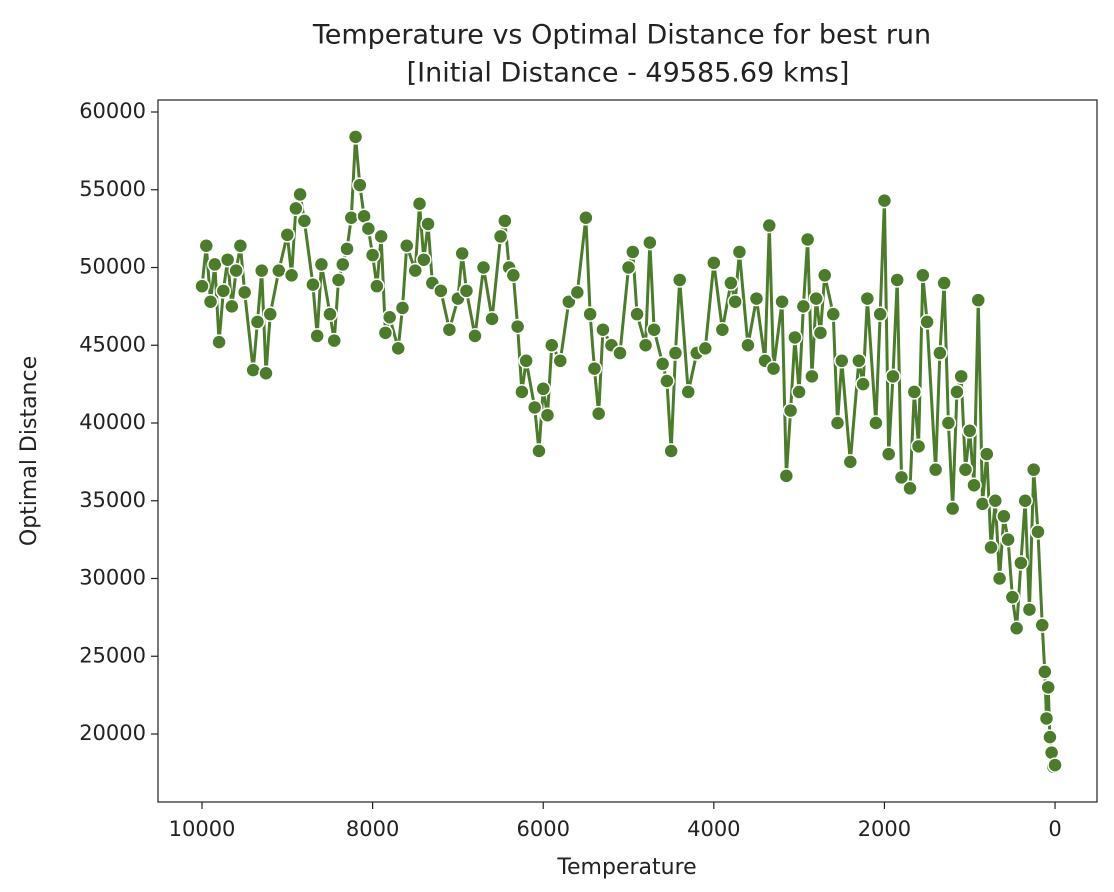  Describe the element at coordinates (112, 655) in the screenshot. I see `y-tick-label: 25000` at that location.